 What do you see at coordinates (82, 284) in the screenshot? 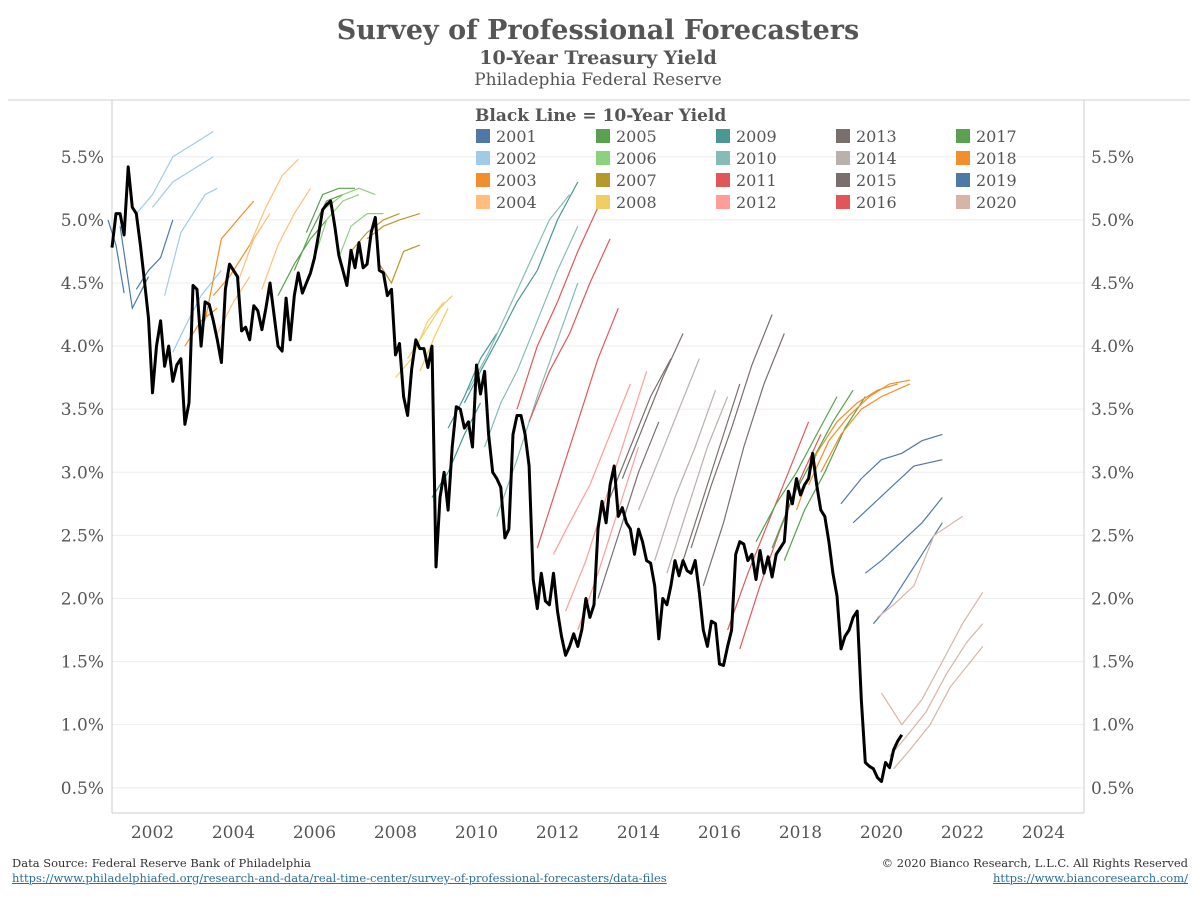
I see `y-tick-label-left: 4.5%` at bounding box center [82, 284].